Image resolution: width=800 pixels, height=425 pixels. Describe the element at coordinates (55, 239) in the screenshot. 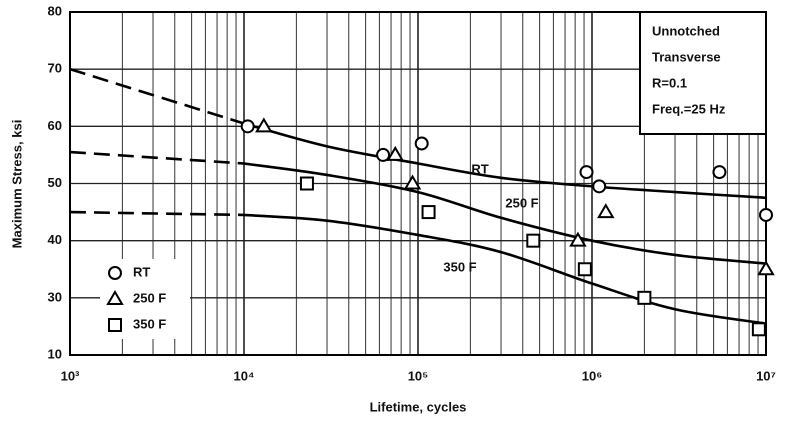

I see `y-tick-label: 40` at that location.